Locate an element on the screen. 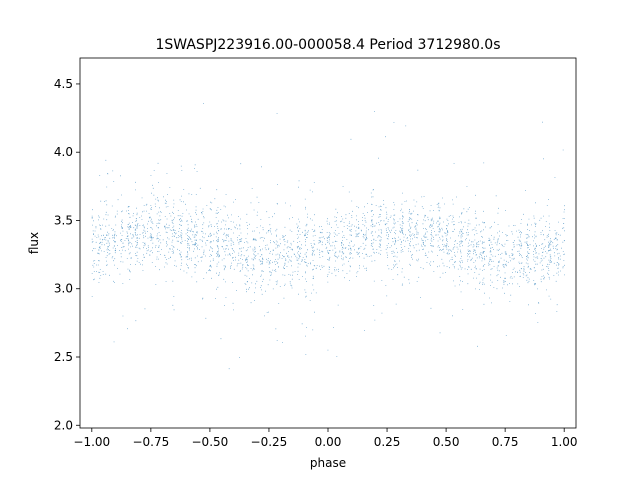 The image size is (640, 480). x-tick-label: −0.75 is located at coordinates (150, 442).